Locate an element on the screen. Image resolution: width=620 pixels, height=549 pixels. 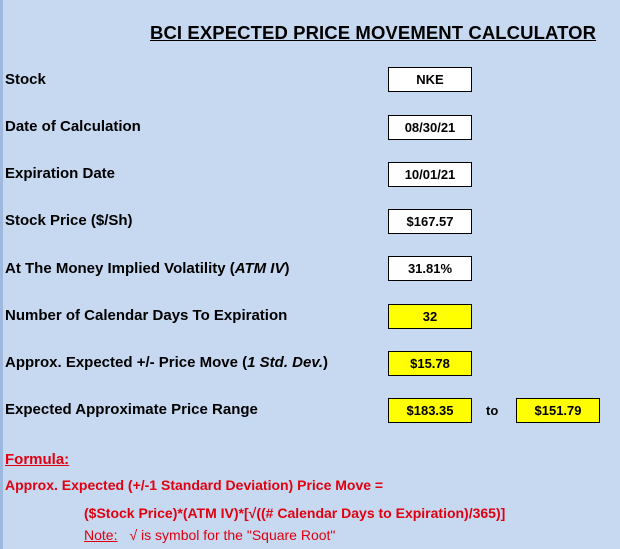
expiration-date-cell: 10/01/21 is located at coordinates (430, 174).